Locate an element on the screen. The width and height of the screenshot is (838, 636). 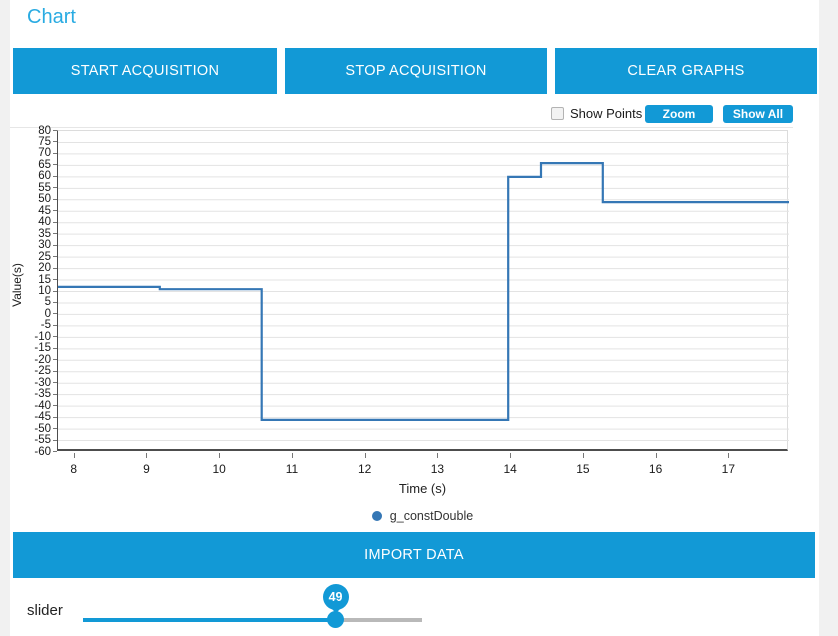
slider-track is located at coordinates (252, 620).